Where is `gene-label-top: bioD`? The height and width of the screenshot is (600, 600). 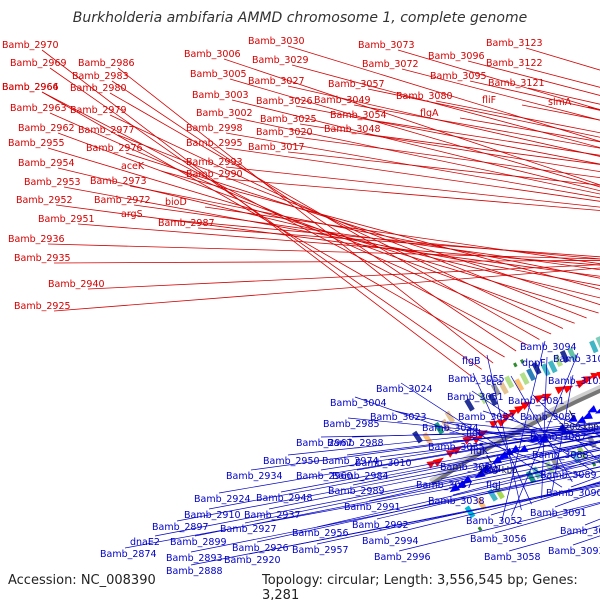 gene-label-top: bioD is located at coordinates (176, 202).